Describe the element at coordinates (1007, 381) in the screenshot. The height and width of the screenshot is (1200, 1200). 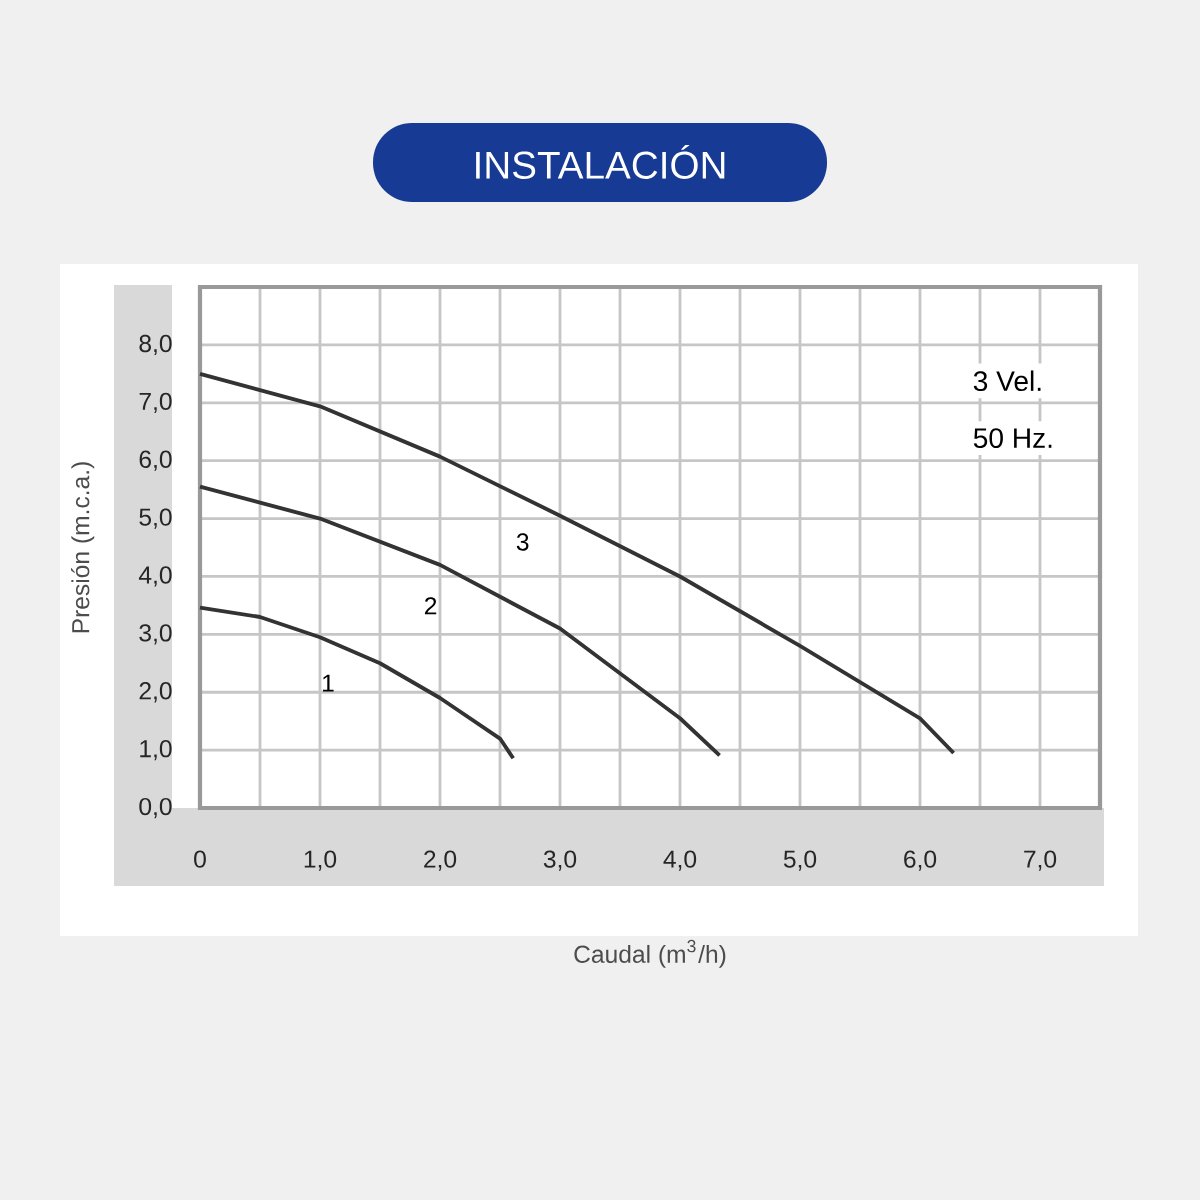
I see `annotation: 3 Vel.` at that location.